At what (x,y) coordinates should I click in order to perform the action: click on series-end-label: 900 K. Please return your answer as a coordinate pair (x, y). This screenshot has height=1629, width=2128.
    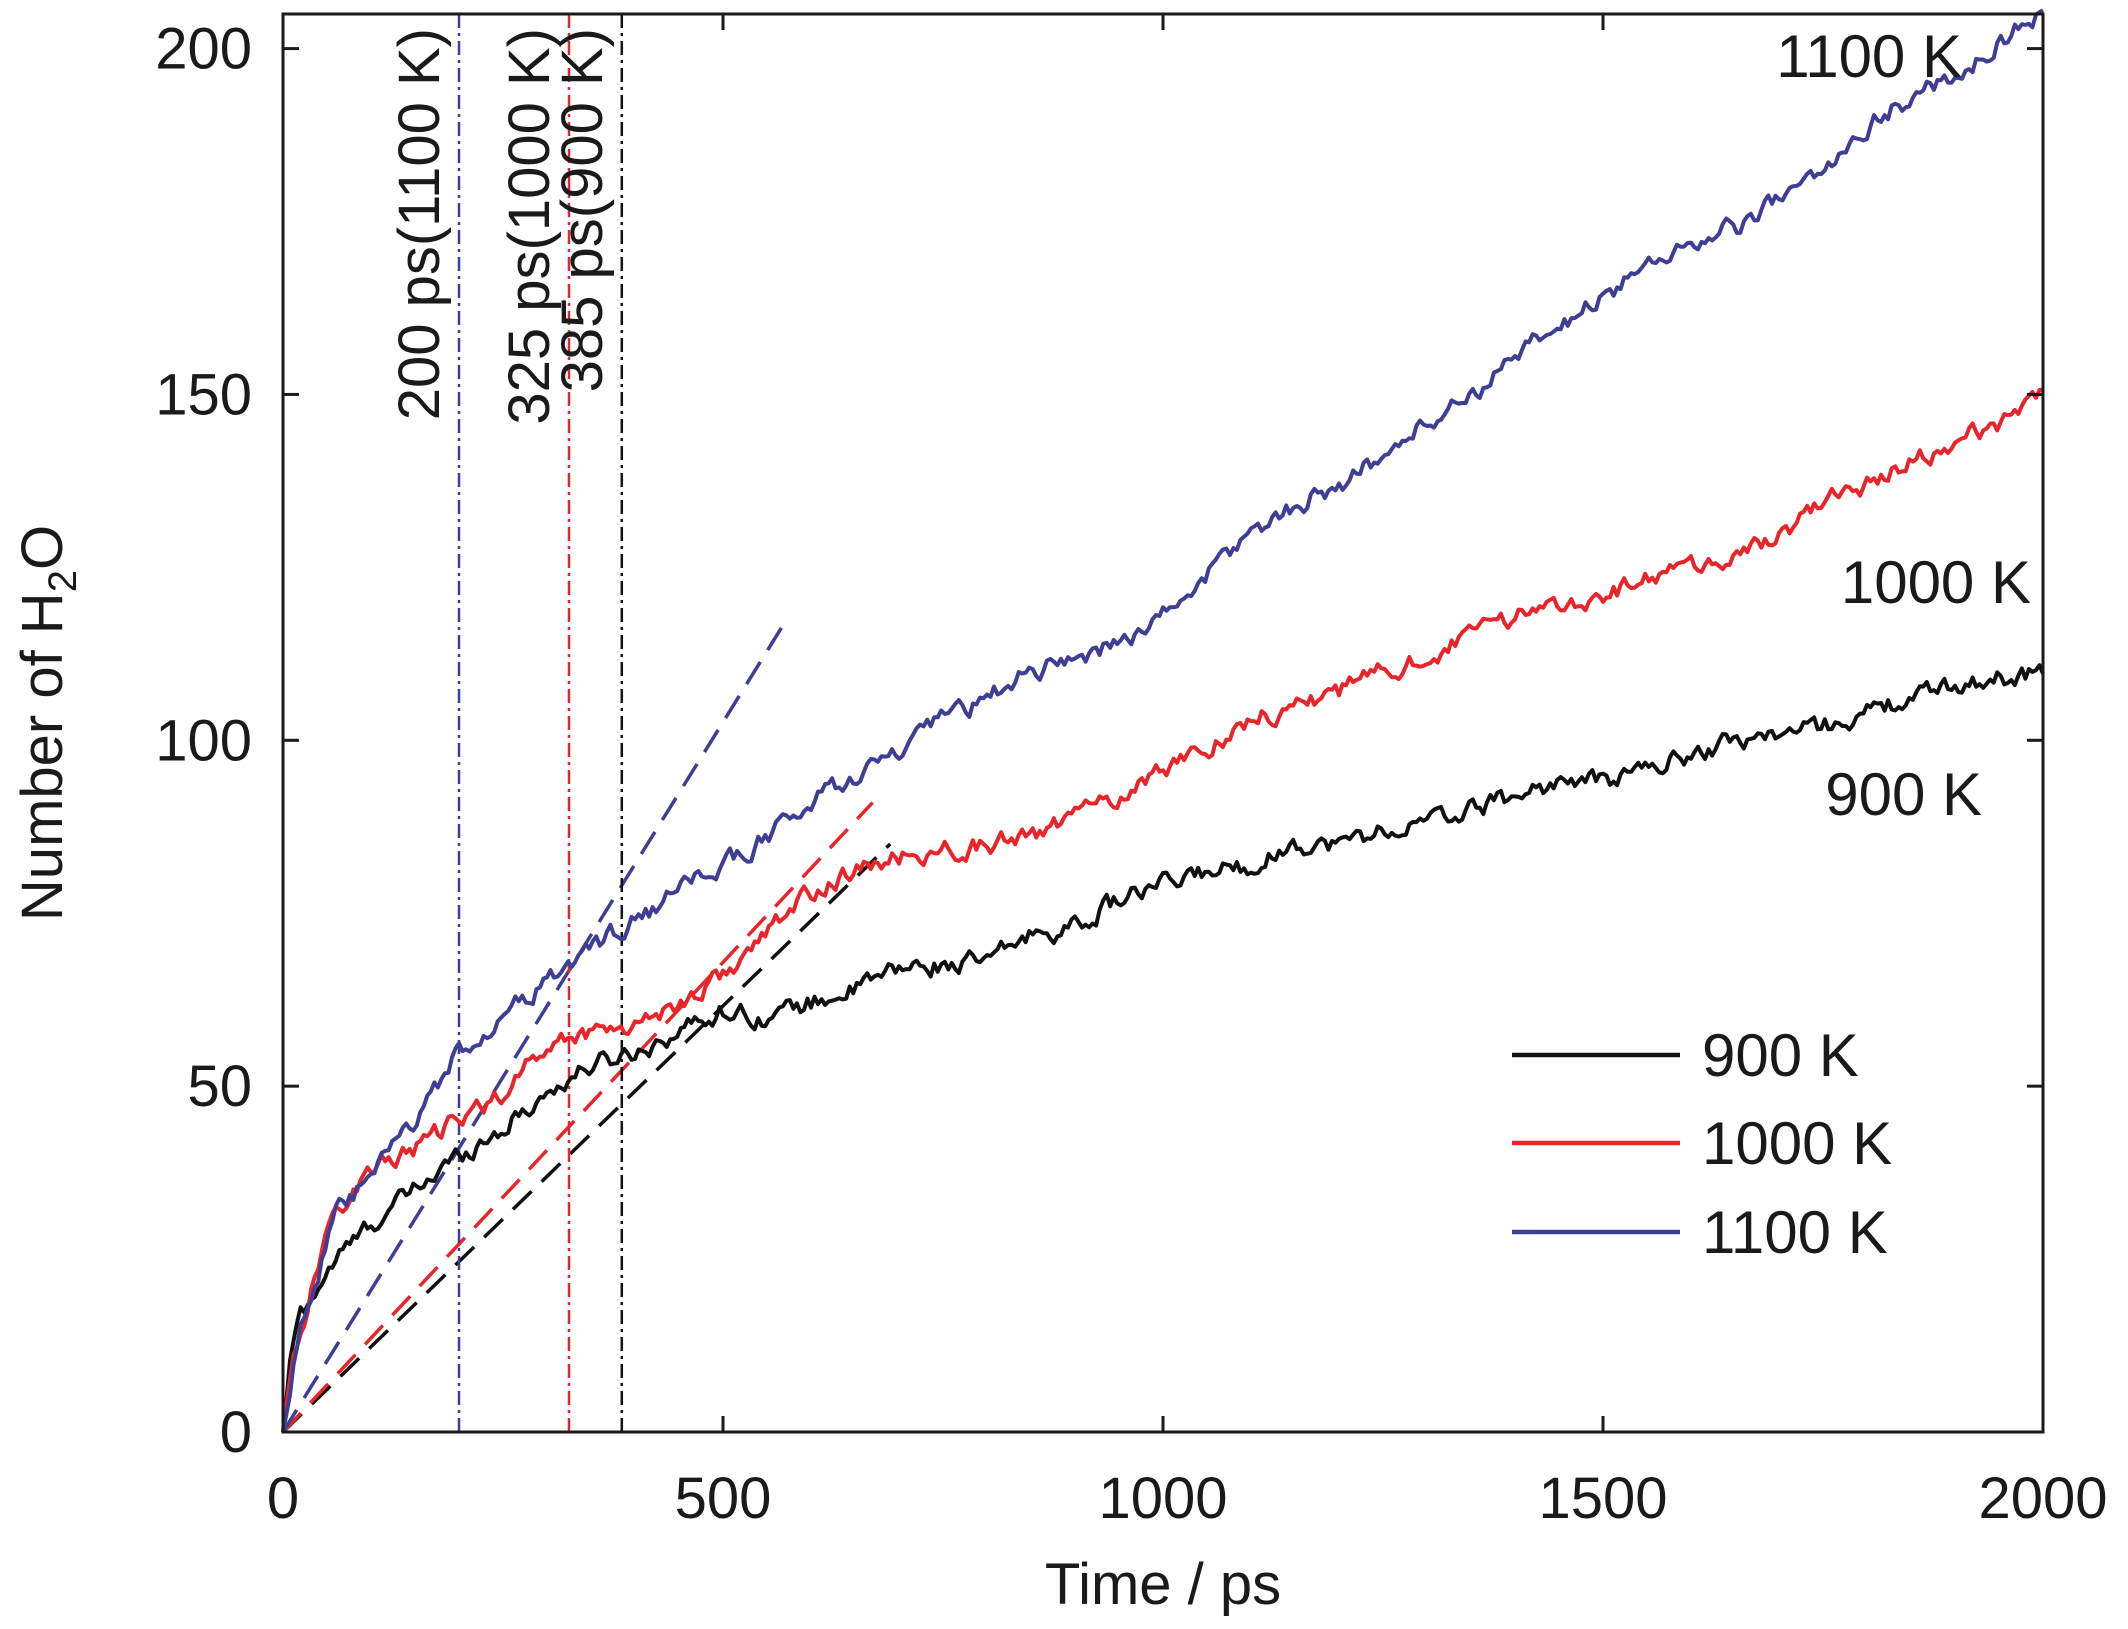
    Looking at the image, I should click on (1903, 794).